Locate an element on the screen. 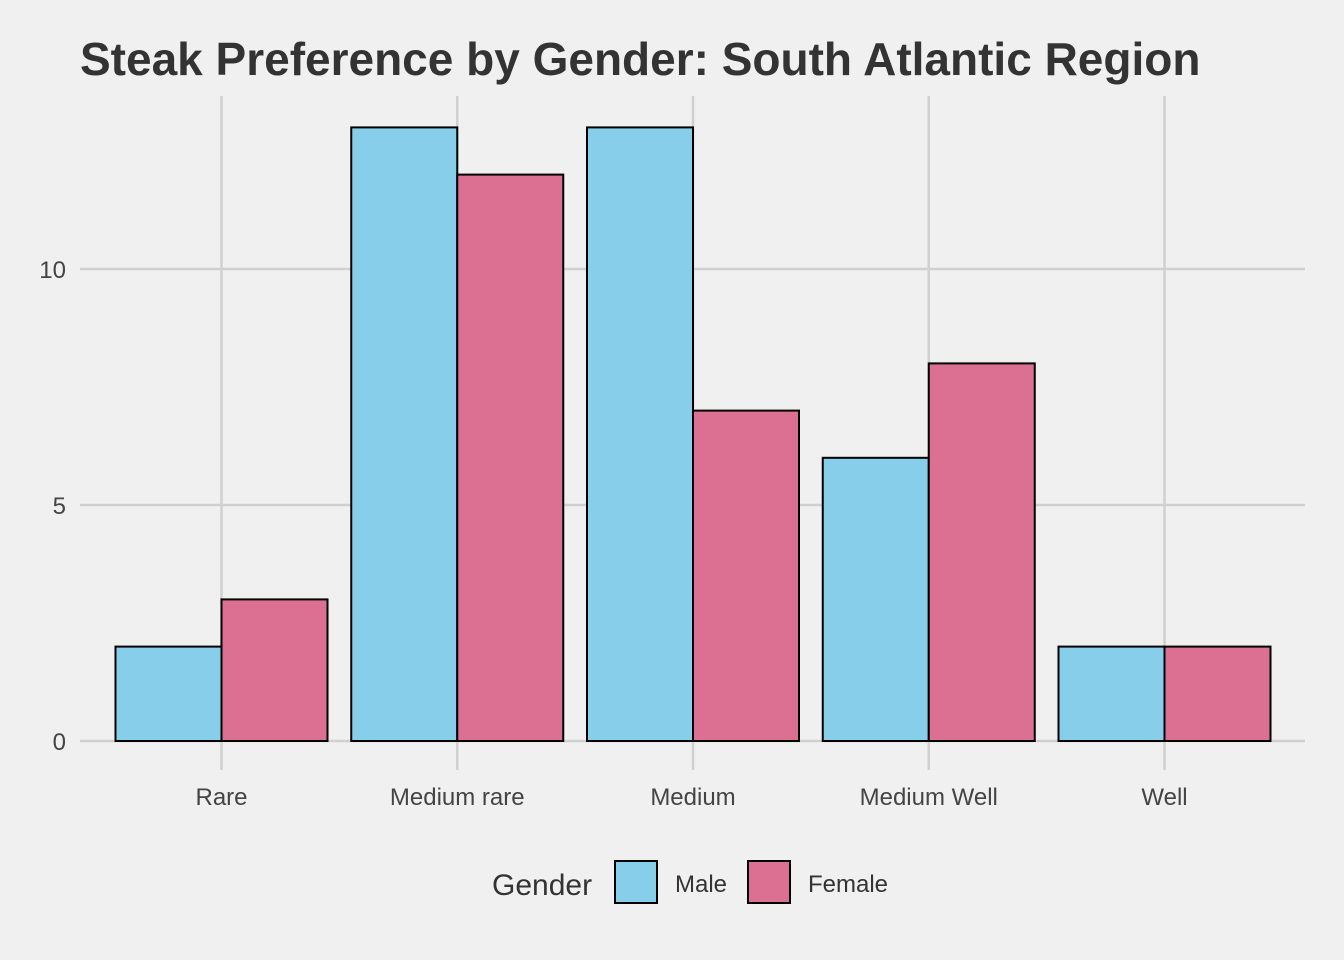  y-tick-label: 0 is located at coordinates (59, 742).